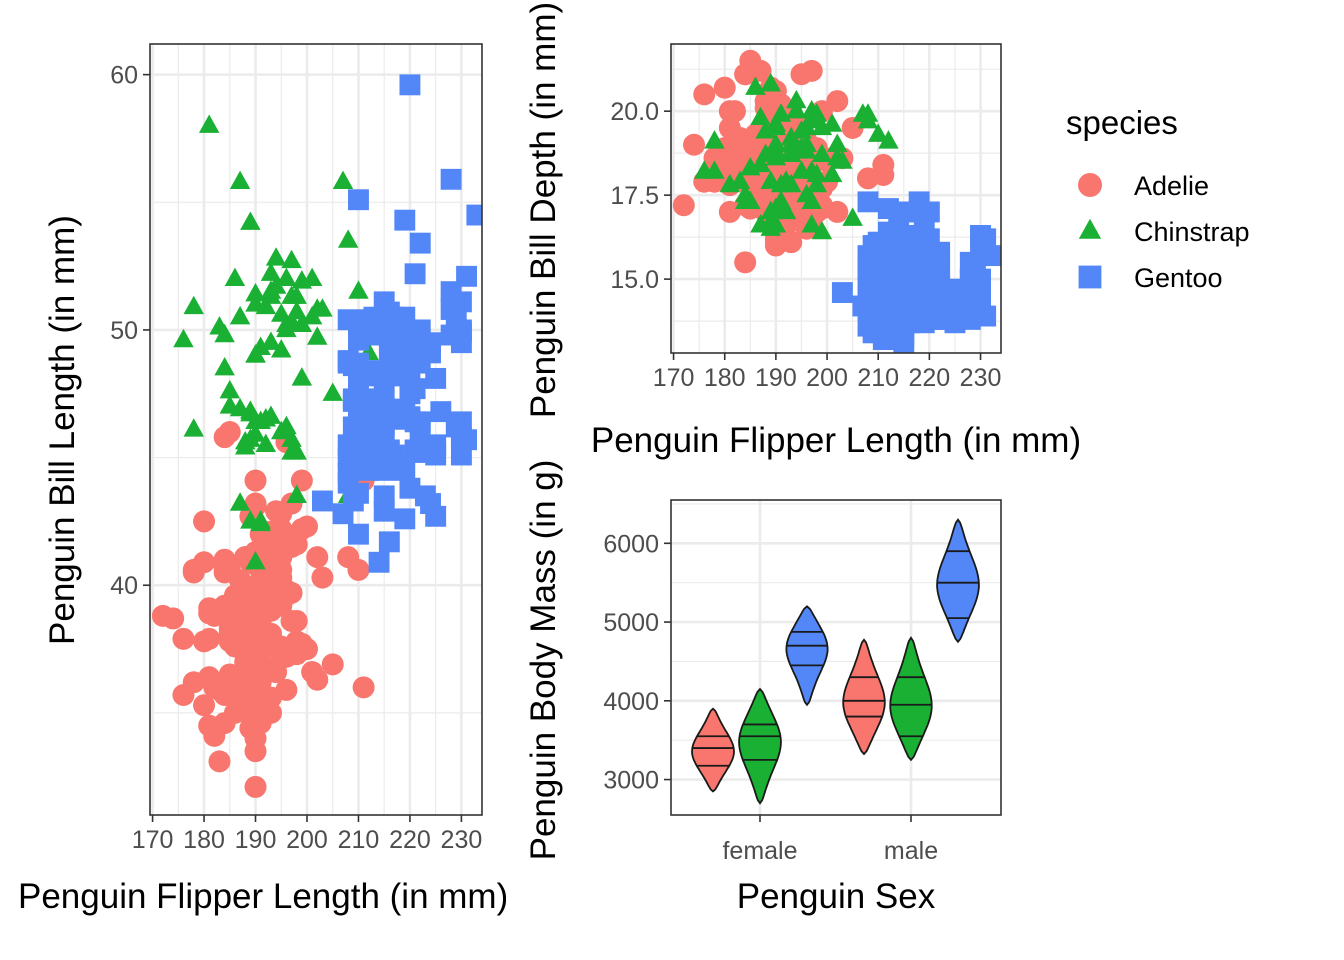 The image size is (1344, 960). I want to click on bill-depth-x-axis-title: Penguin Flipper Length (in mm), so click(836, 440).